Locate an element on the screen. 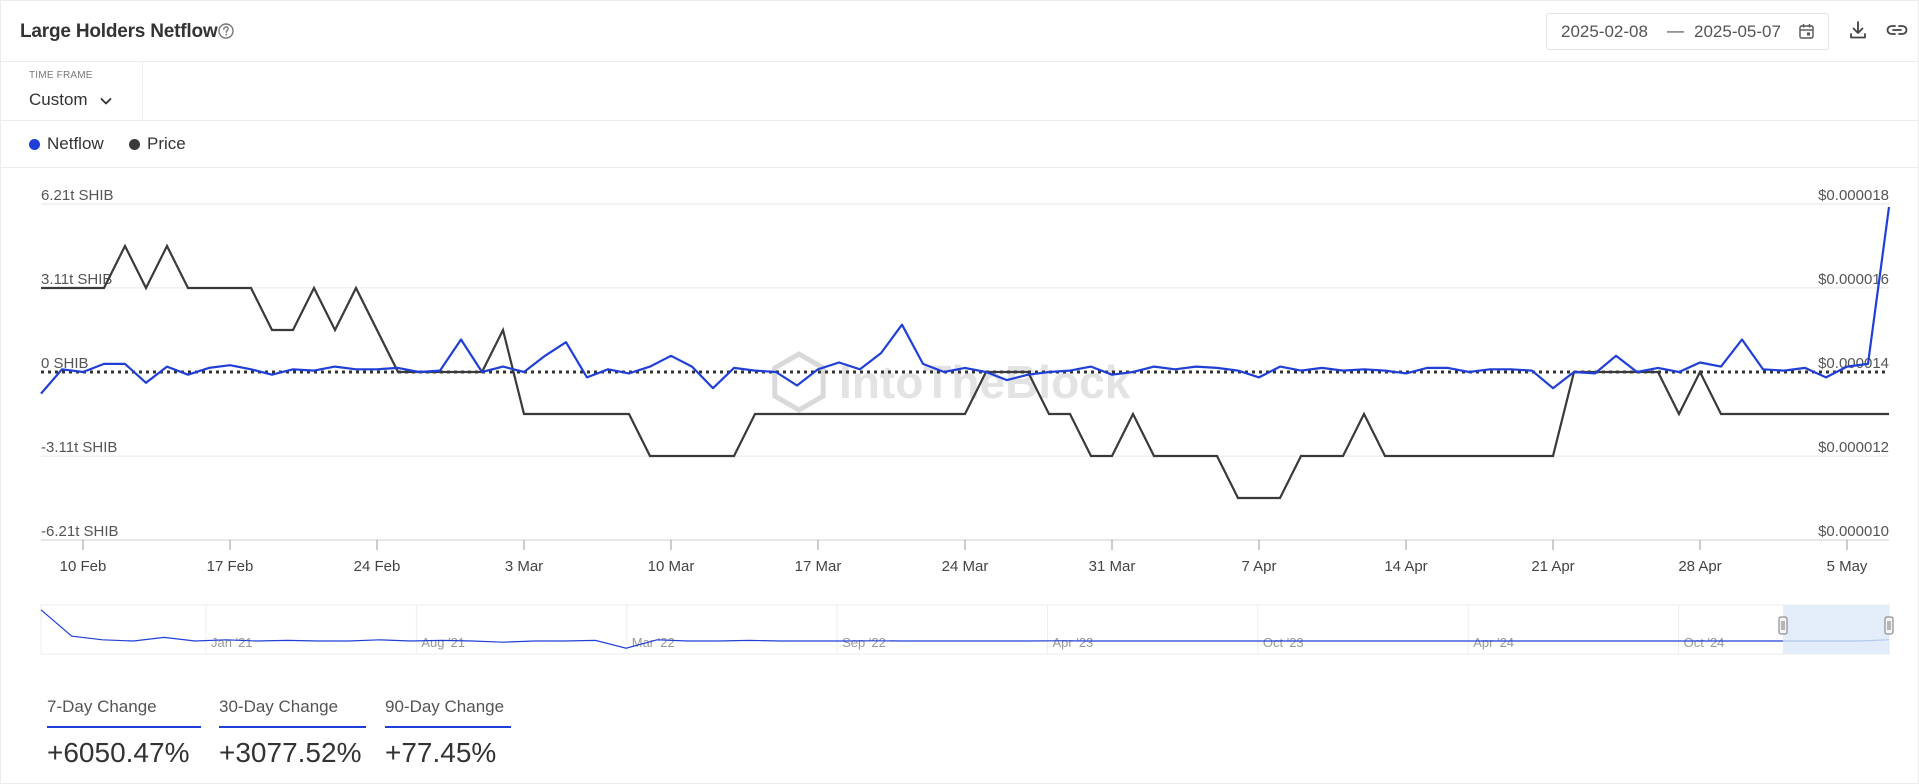  help-icon is located at coordinates (226, 31).